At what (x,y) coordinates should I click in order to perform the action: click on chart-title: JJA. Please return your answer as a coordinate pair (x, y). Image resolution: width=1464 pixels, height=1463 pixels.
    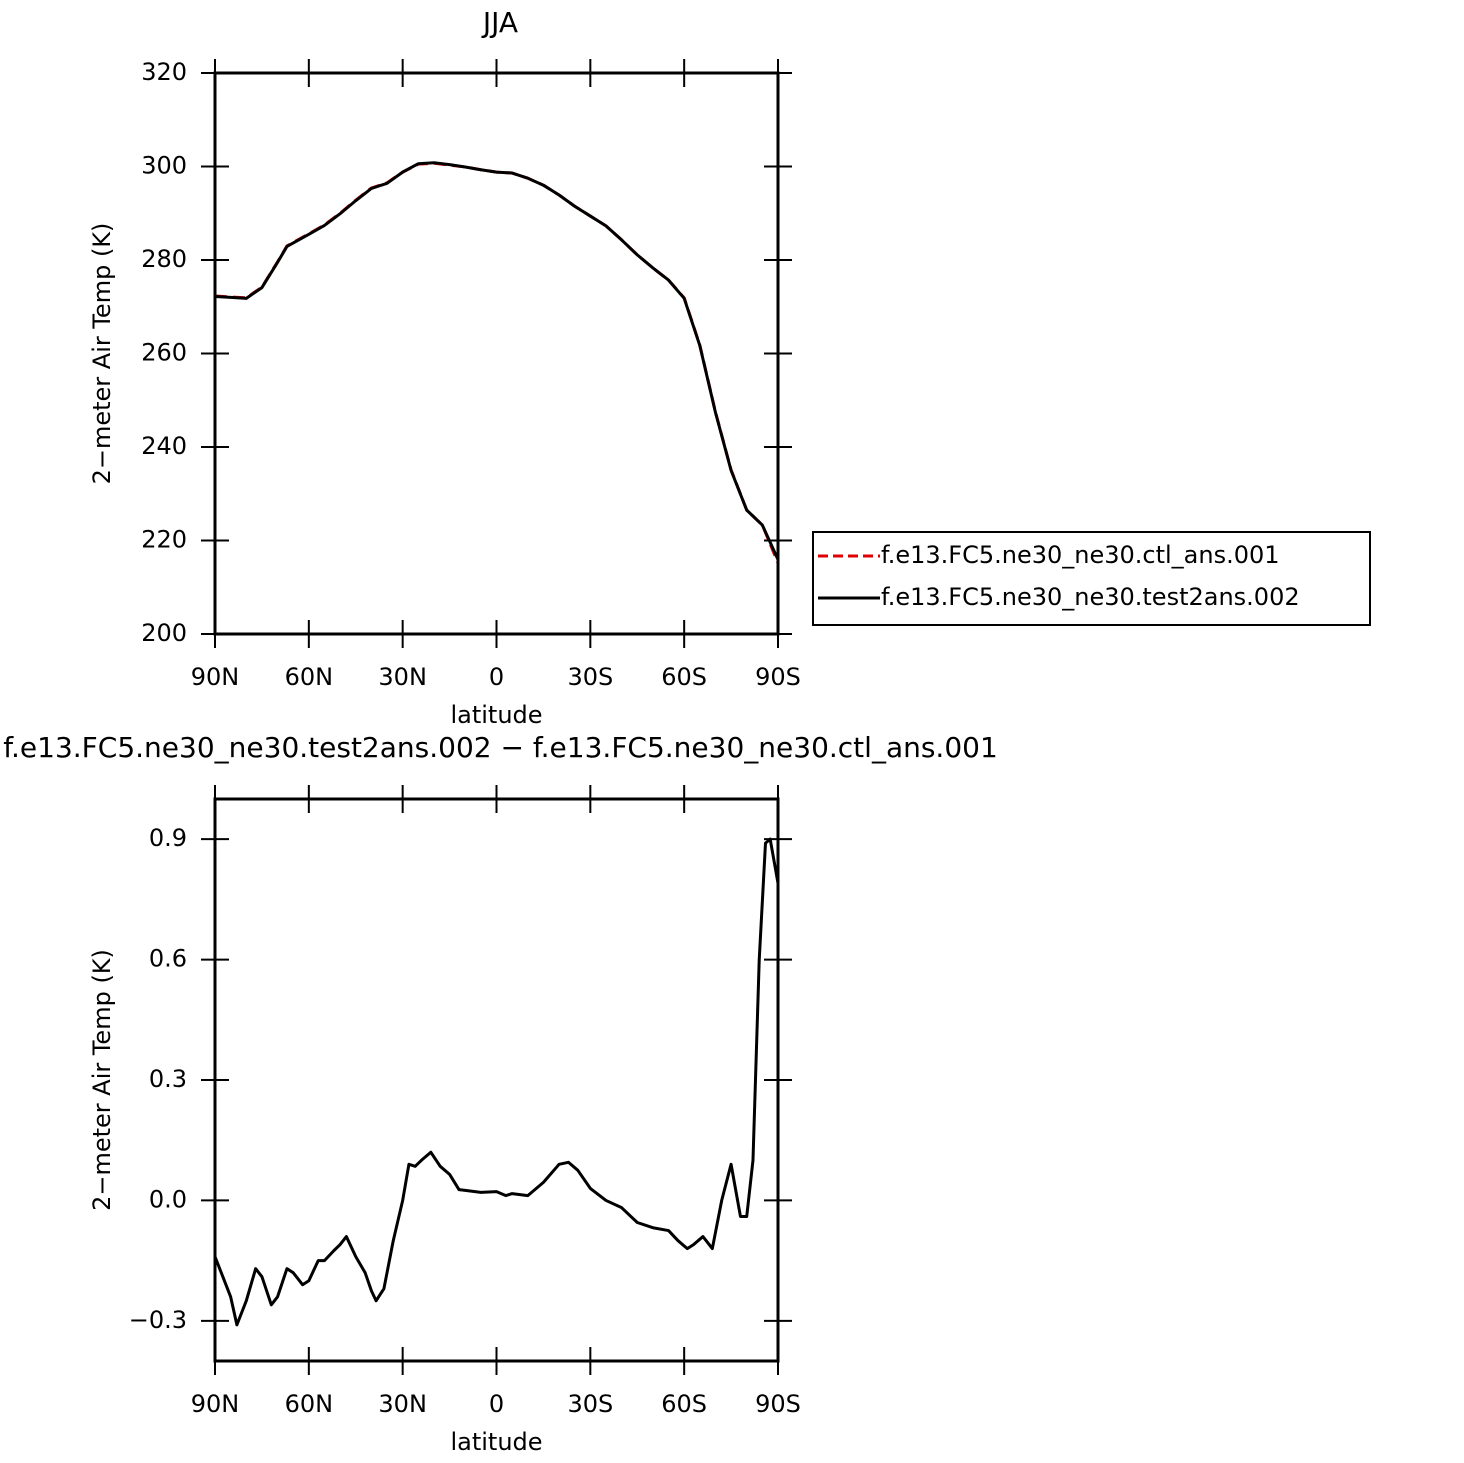
    Looking at the image, I should click on (499, 22).